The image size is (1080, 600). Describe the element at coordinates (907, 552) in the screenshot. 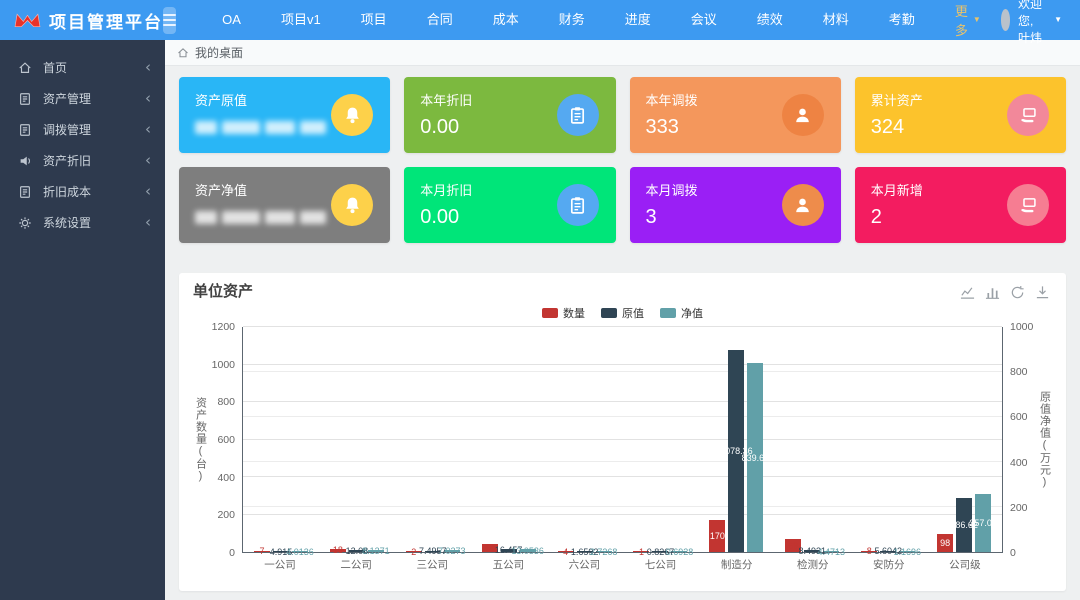

I see `bar-净值-安防分: 1.1696` at that location.